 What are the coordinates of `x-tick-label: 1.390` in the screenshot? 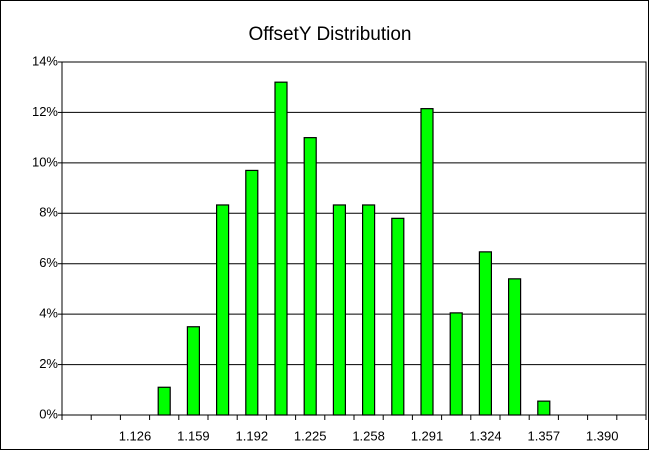 It's located at (602, 435).